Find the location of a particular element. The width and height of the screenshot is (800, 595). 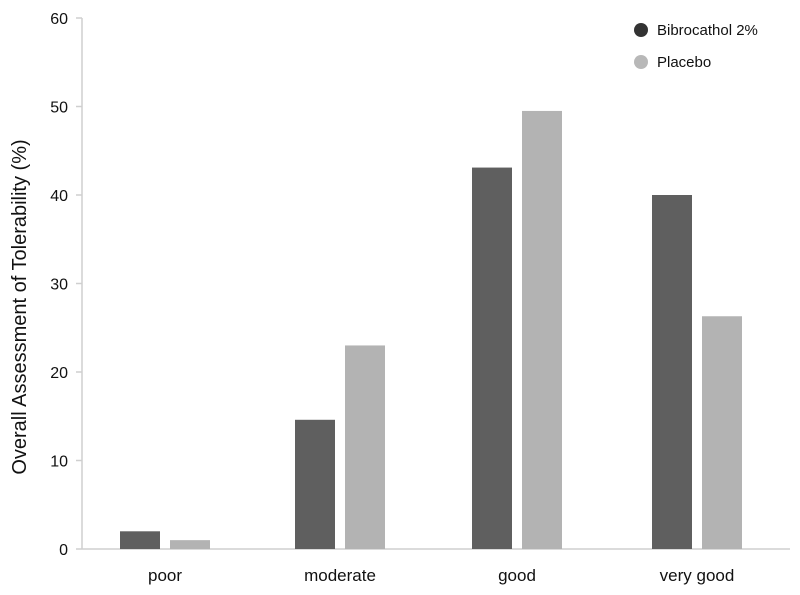

legend-label: Placebo is located at coordinates (684, 62).